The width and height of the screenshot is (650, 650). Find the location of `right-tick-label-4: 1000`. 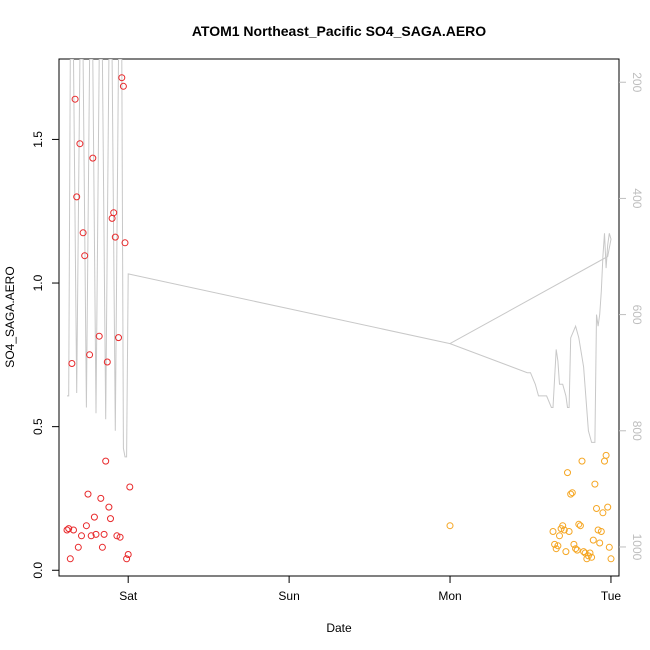

right-tick-label-4: 1000 is located at coordinates (637, 547).